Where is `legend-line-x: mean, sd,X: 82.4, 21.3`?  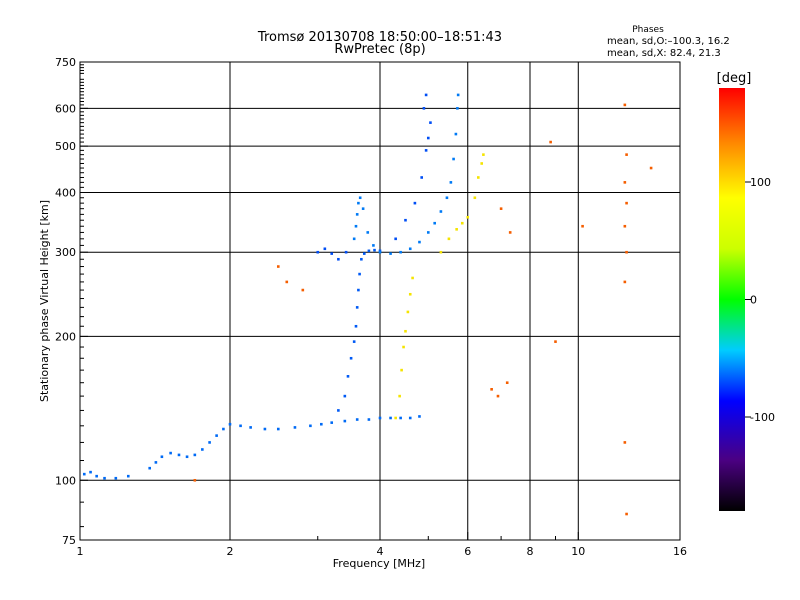
legend-line-x: mean, sd,X: 82.4, 21.3 is located at coordinates (664, 53).